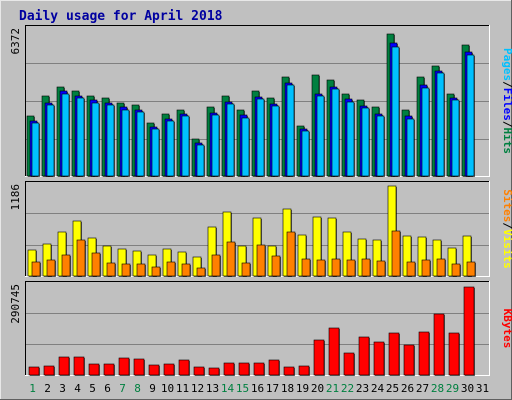 The image size is (512, 400). I want to click on x-tick-label: 11, so click(182, 388).